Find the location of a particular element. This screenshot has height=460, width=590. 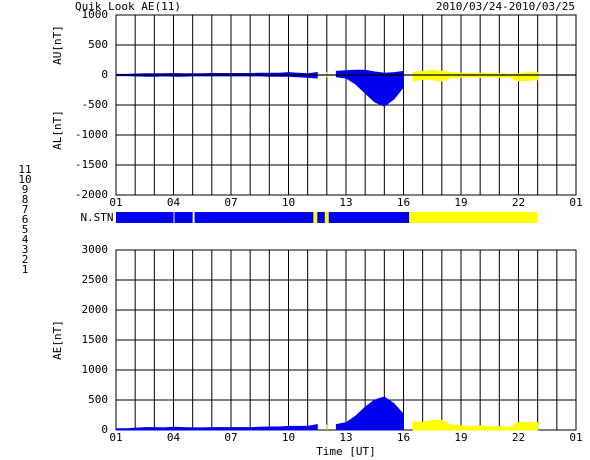

station-legend-label: 1 is located at coordinates (25, 269).